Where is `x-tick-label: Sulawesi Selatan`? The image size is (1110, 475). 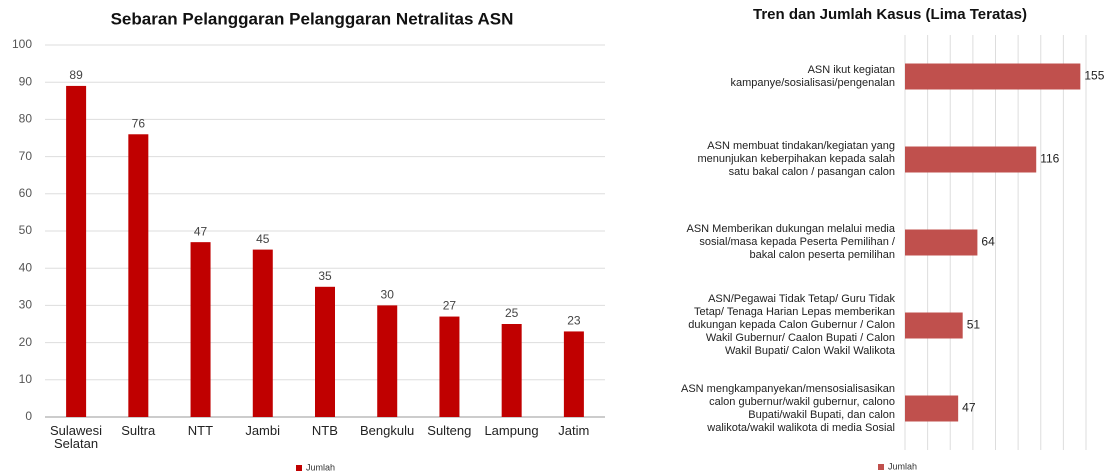
x-tick-label: Sulawesi Selatan is located at coordinates (76, 437).